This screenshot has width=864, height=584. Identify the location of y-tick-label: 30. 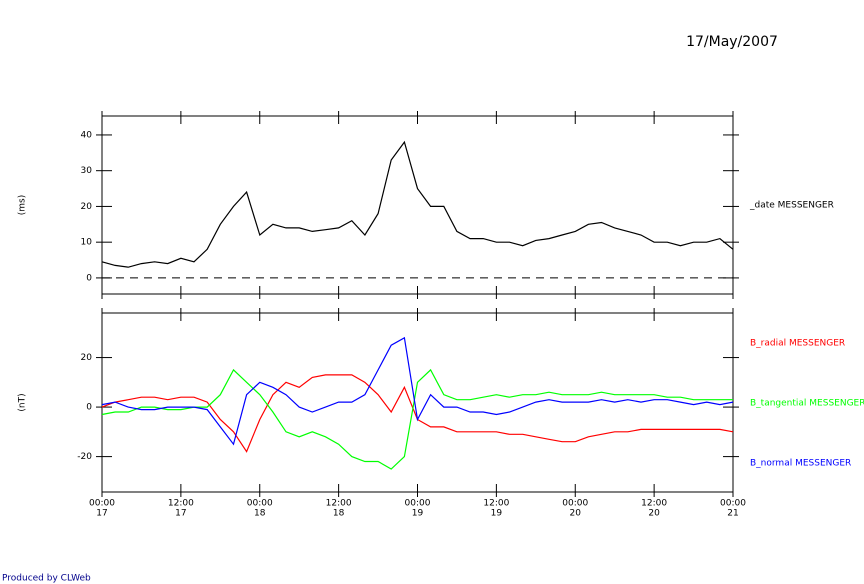
(87, 171).